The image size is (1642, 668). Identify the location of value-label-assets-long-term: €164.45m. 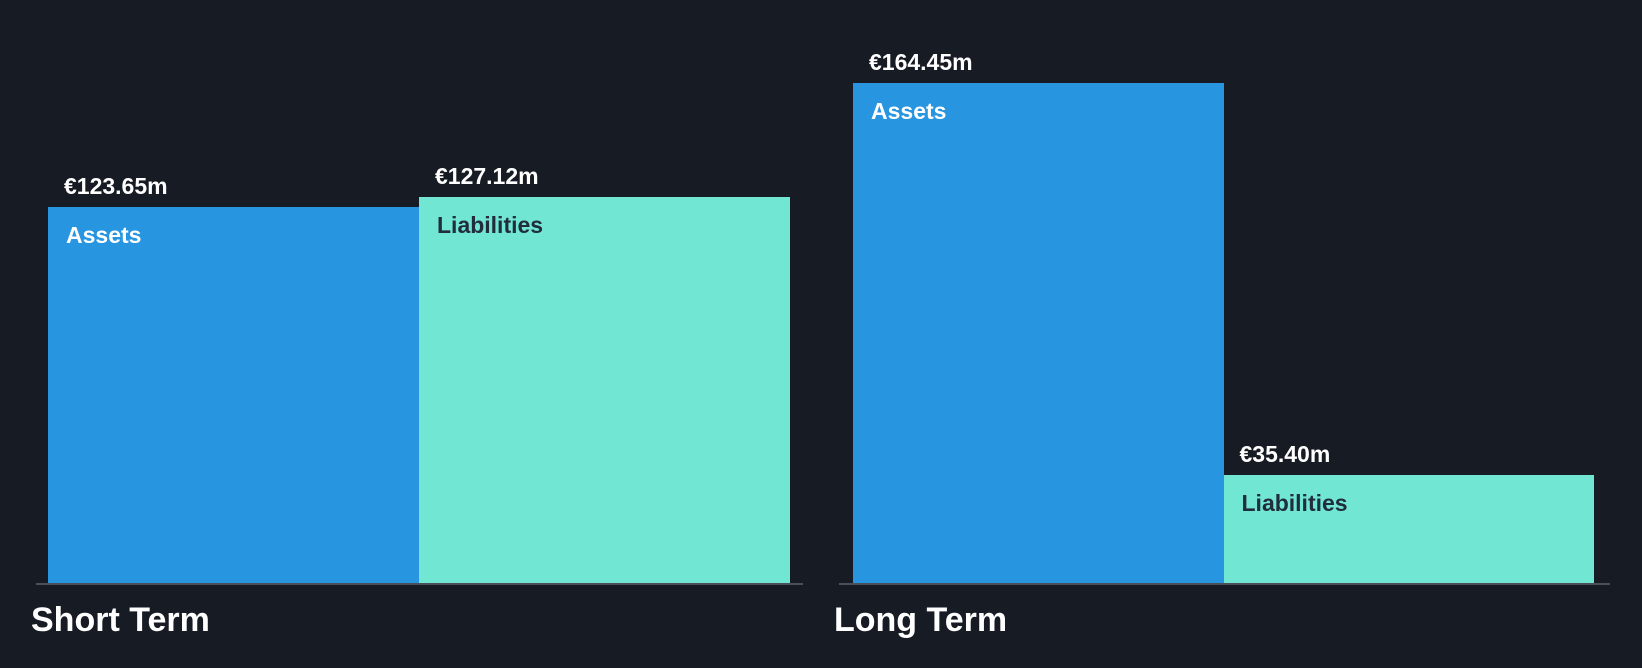
(921, 62).